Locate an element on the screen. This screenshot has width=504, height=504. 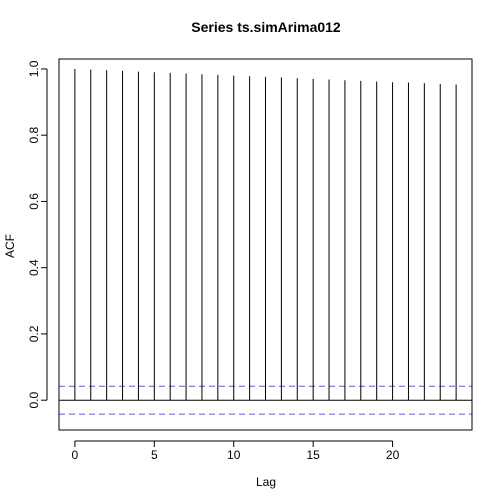
y-axis-label: ACF is located at coordinates (10, 246).